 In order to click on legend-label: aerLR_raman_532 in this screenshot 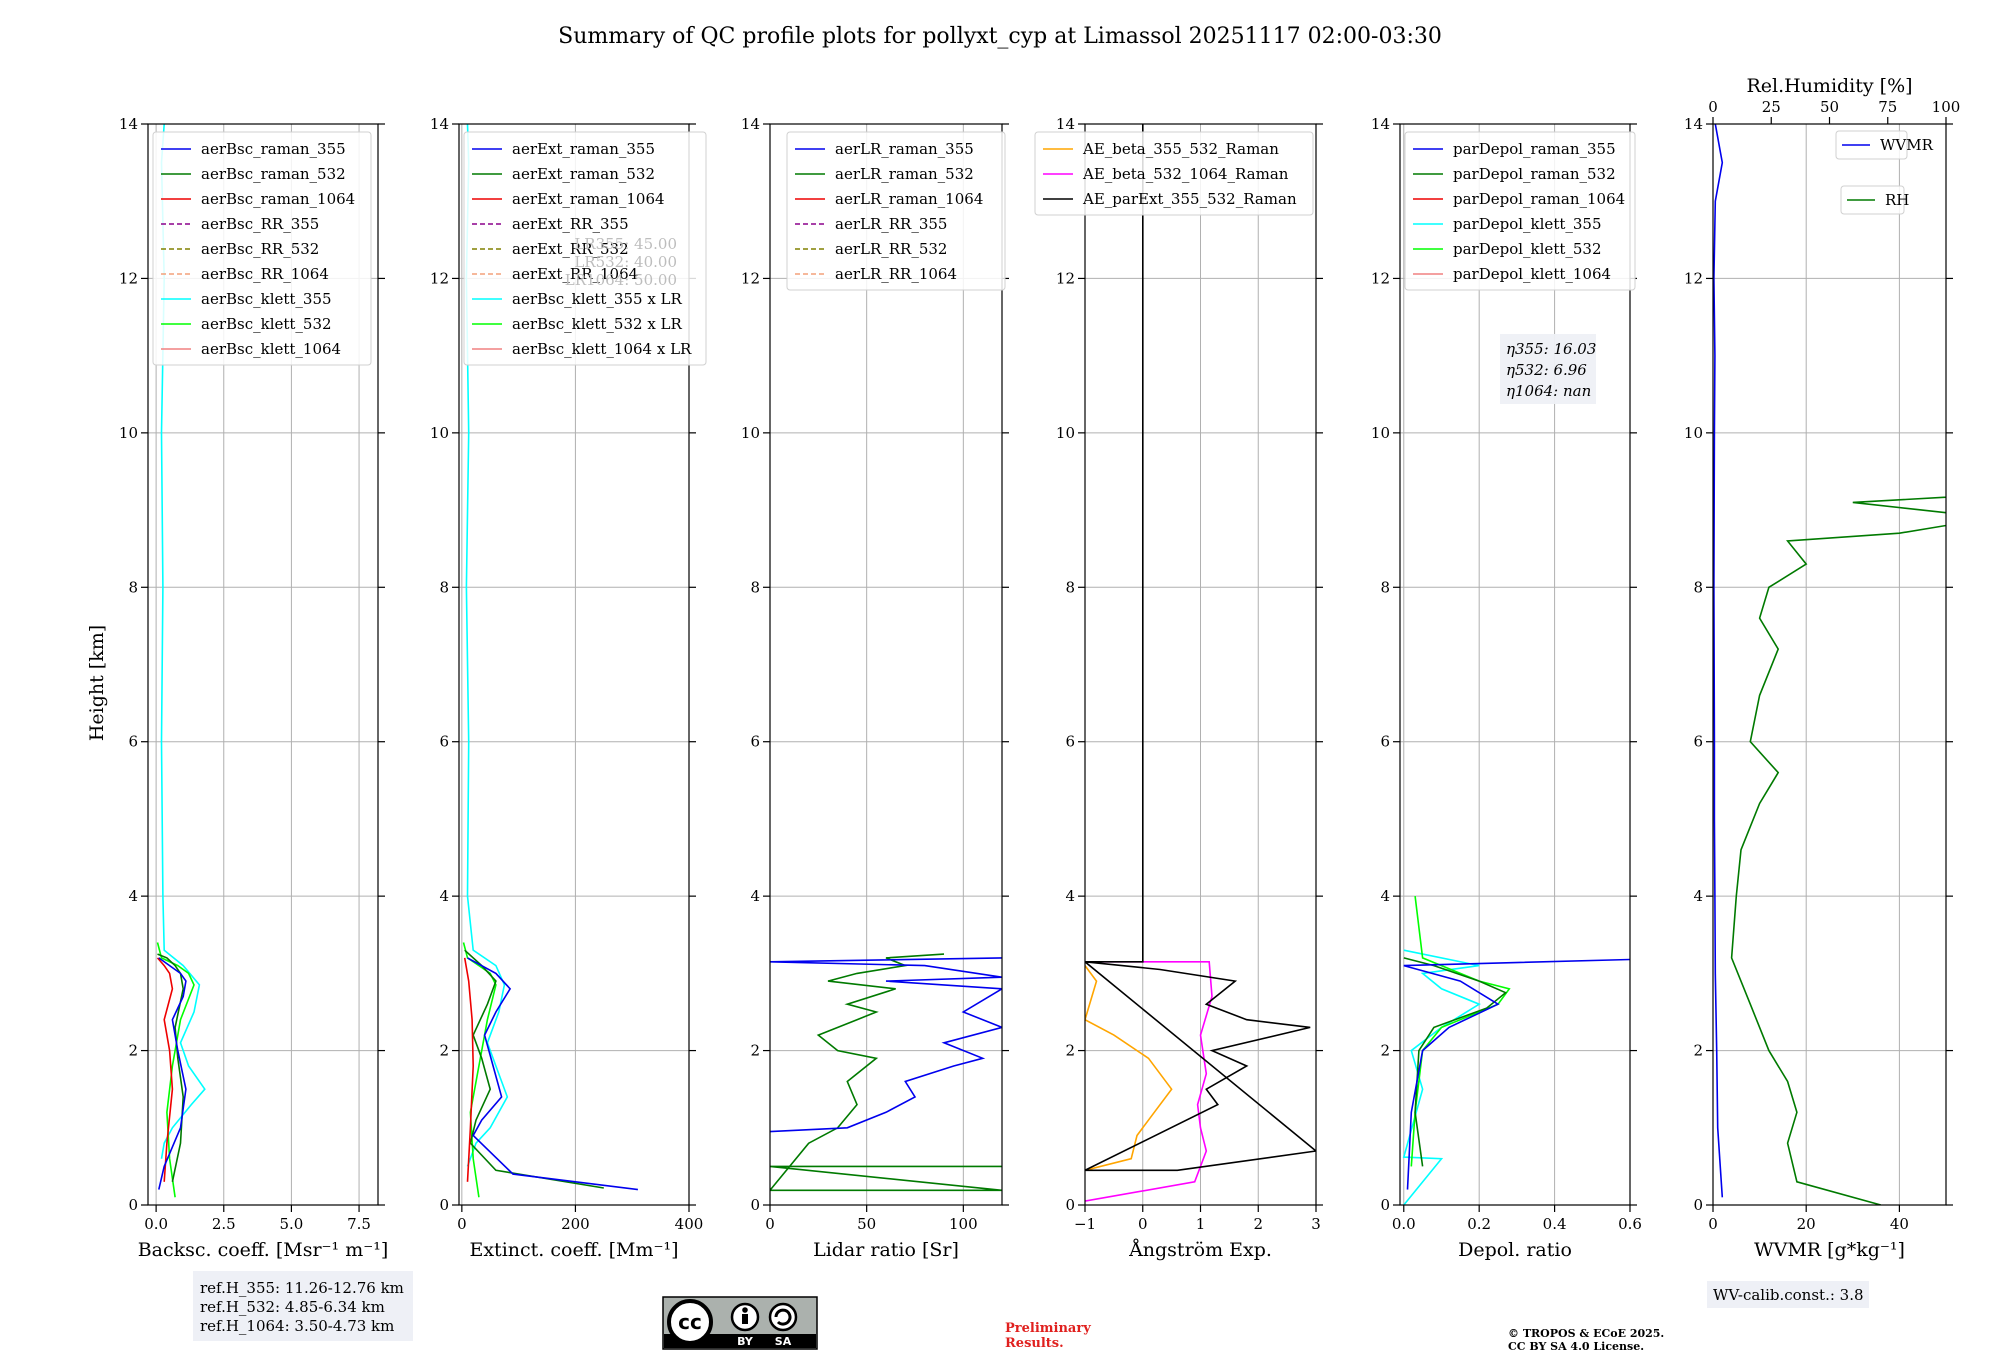, I will do `click(904, 174)`.